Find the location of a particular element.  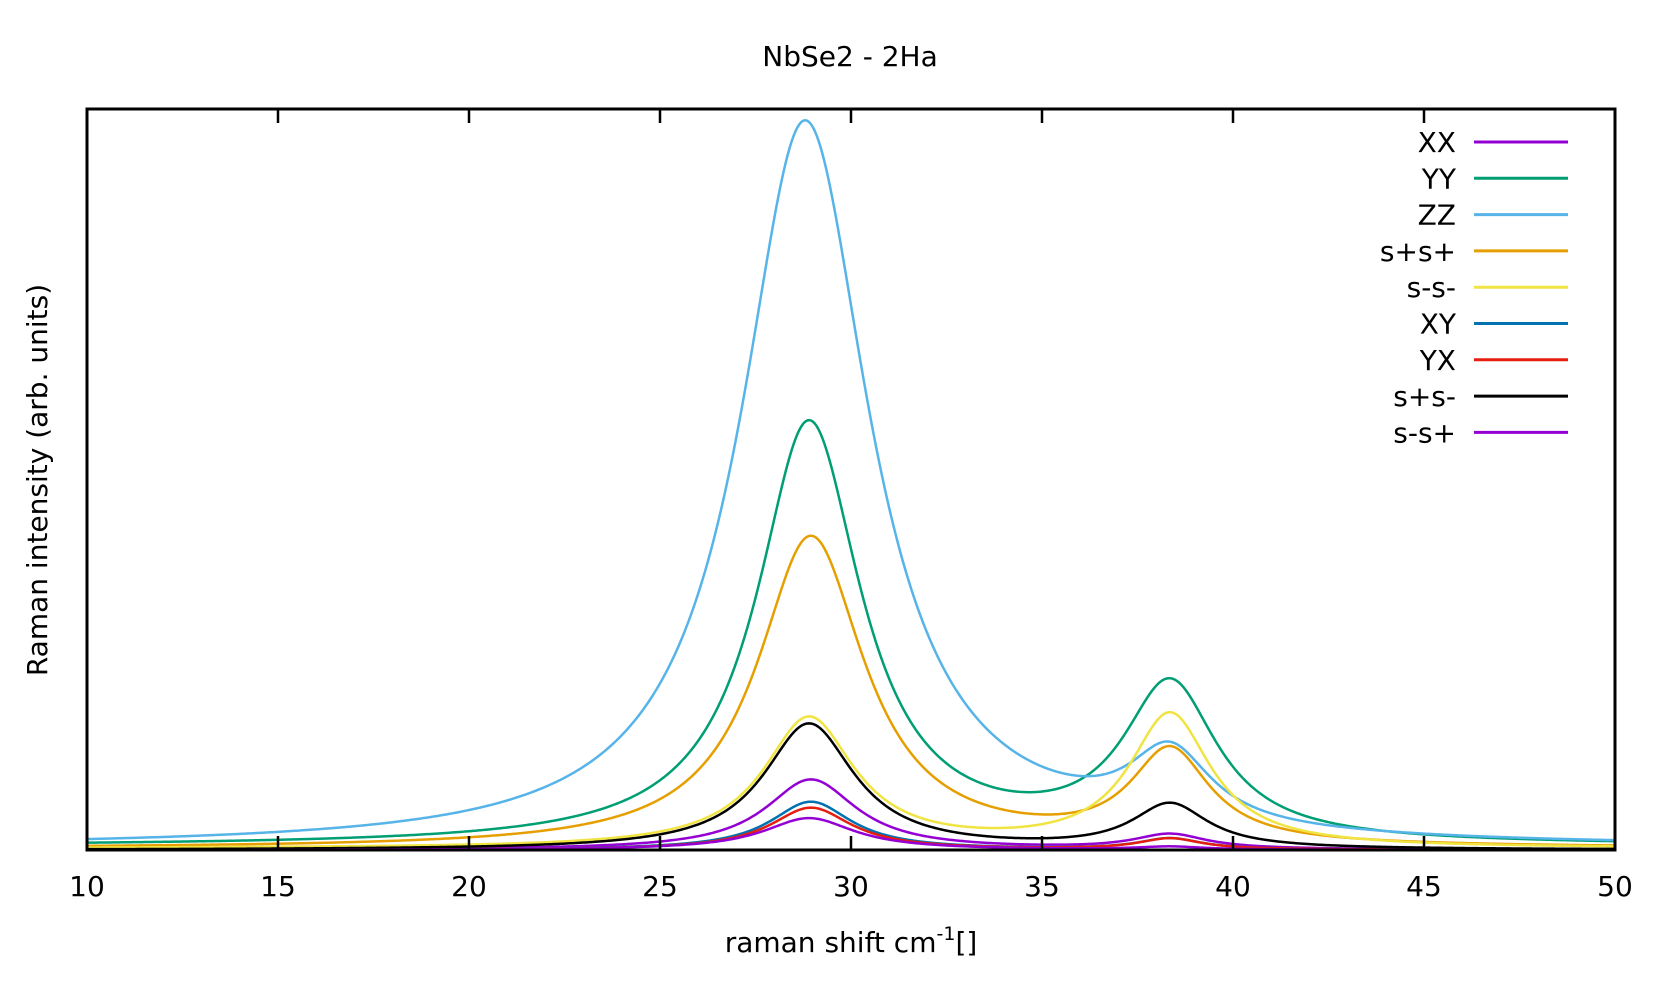

x-axis-title-superscript: -1 is located at coordinates (945, 934).